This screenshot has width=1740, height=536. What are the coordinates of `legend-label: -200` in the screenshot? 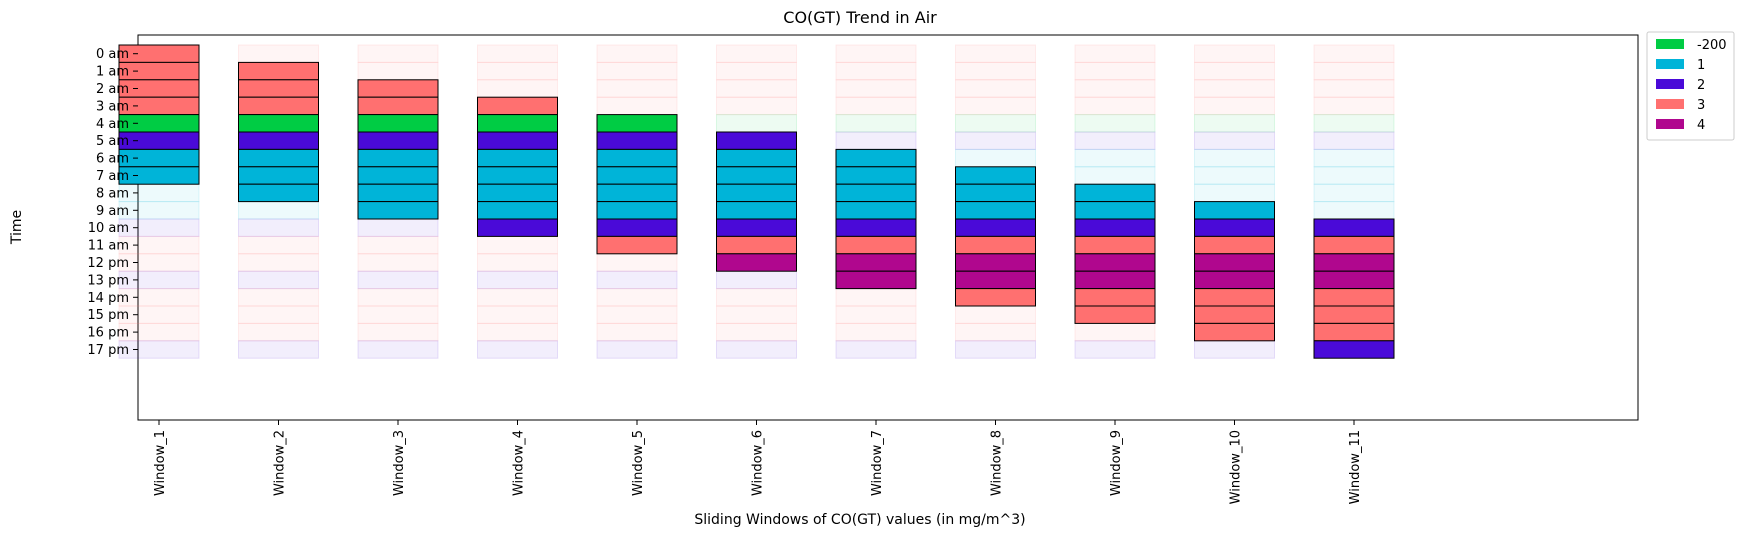 It's located at (1712, 45).